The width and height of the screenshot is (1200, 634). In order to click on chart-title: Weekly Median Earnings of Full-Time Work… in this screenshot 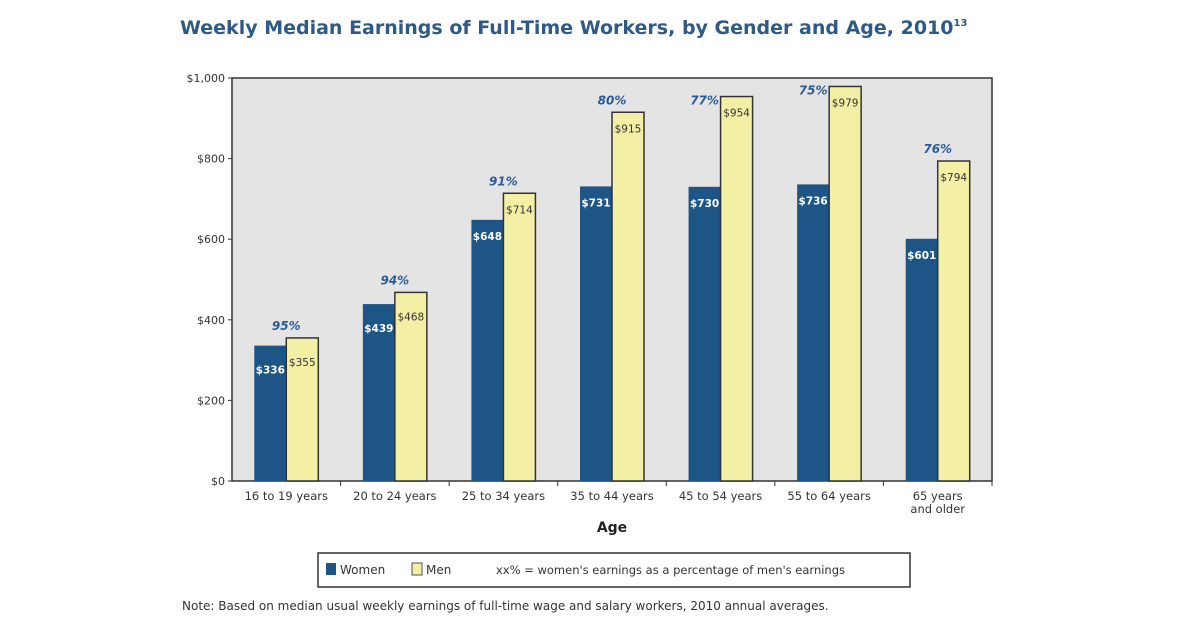, I will do `click(573, 28)`.